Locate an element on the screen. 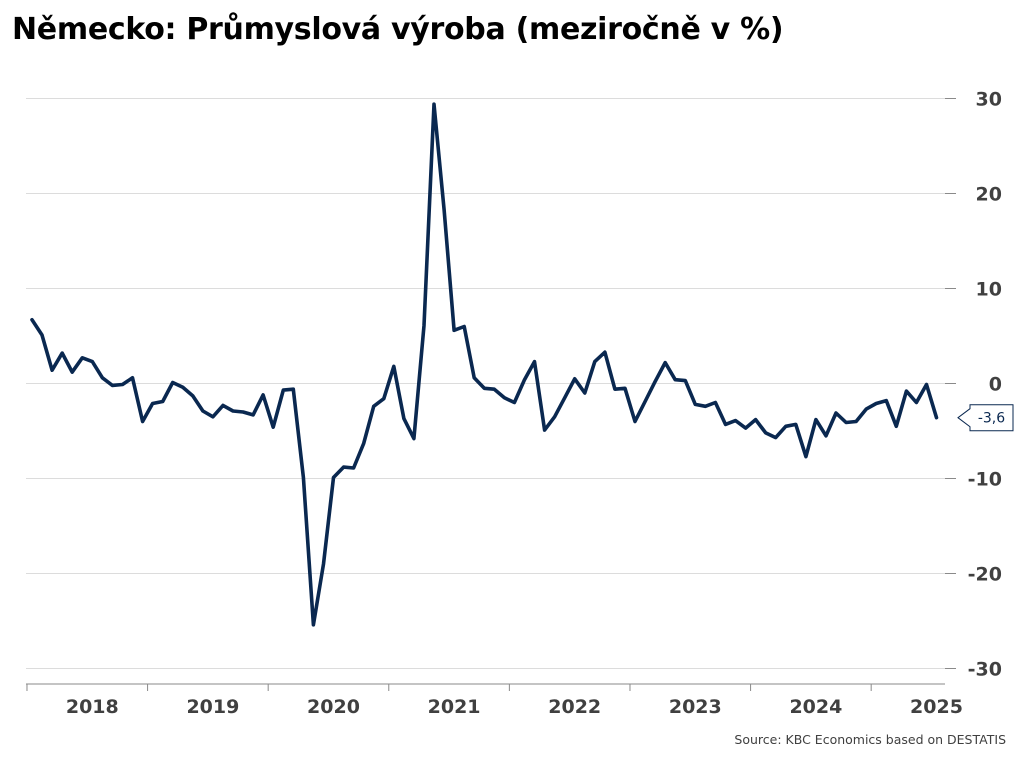  x-tick-label: 2025 is located at coordinates (936, 707).